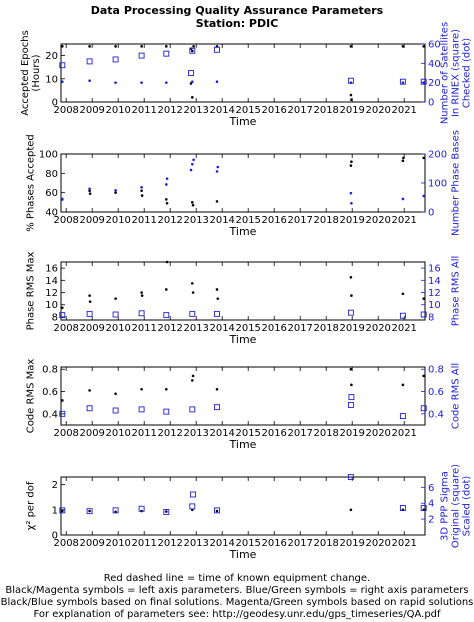 This screenshot has width=474, height=622. What do you see at coordinates (31, 73) in the screenshot?
I see `y-left-axis-label: Accepted Epochs(Hours)` at bounding box center [31, 73].